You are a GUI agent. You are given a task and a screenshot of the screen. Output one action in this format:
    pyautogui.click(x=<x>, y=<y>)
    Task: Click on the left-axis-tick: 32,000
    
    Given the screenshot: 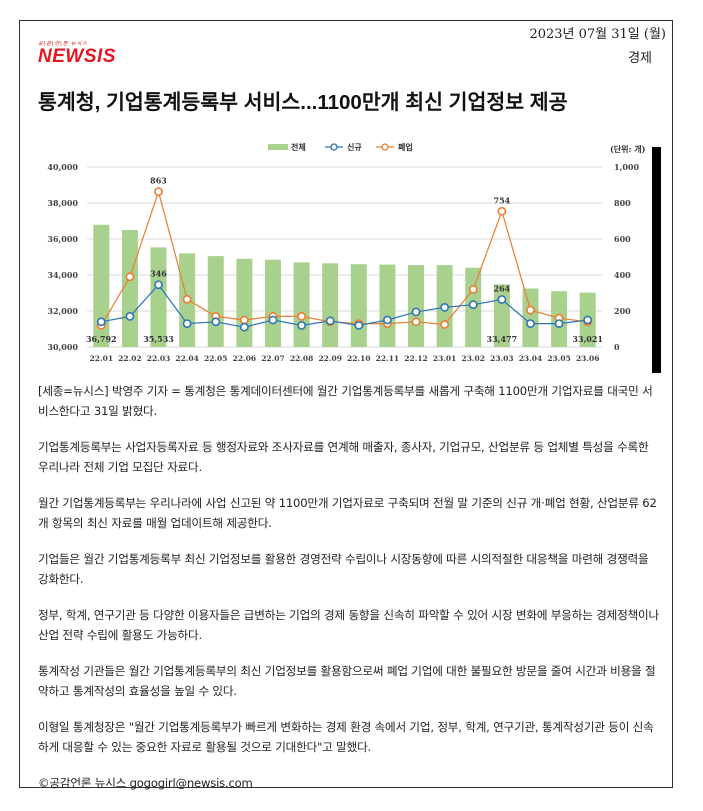 What is the action you would take?
    pyautogui.click(x=62, y=311)
    